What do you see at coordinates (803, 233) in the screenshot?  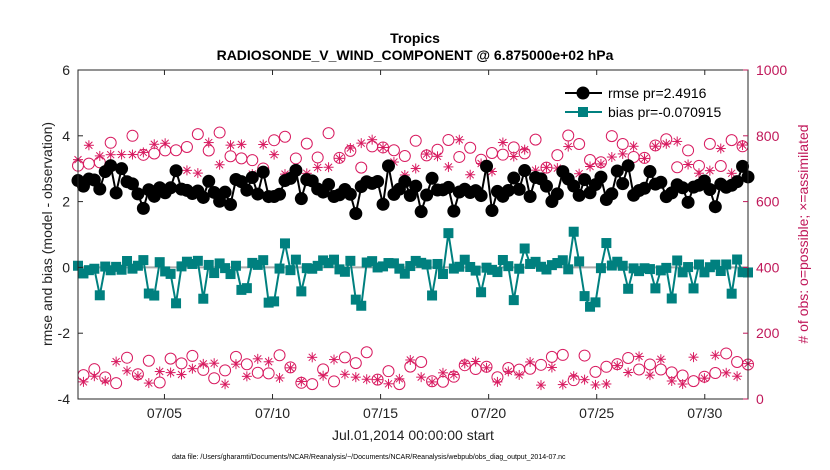 I see `y2-axis-label: # of obs: o=possible; ×=assimilated` at bounding box center [803, 233].